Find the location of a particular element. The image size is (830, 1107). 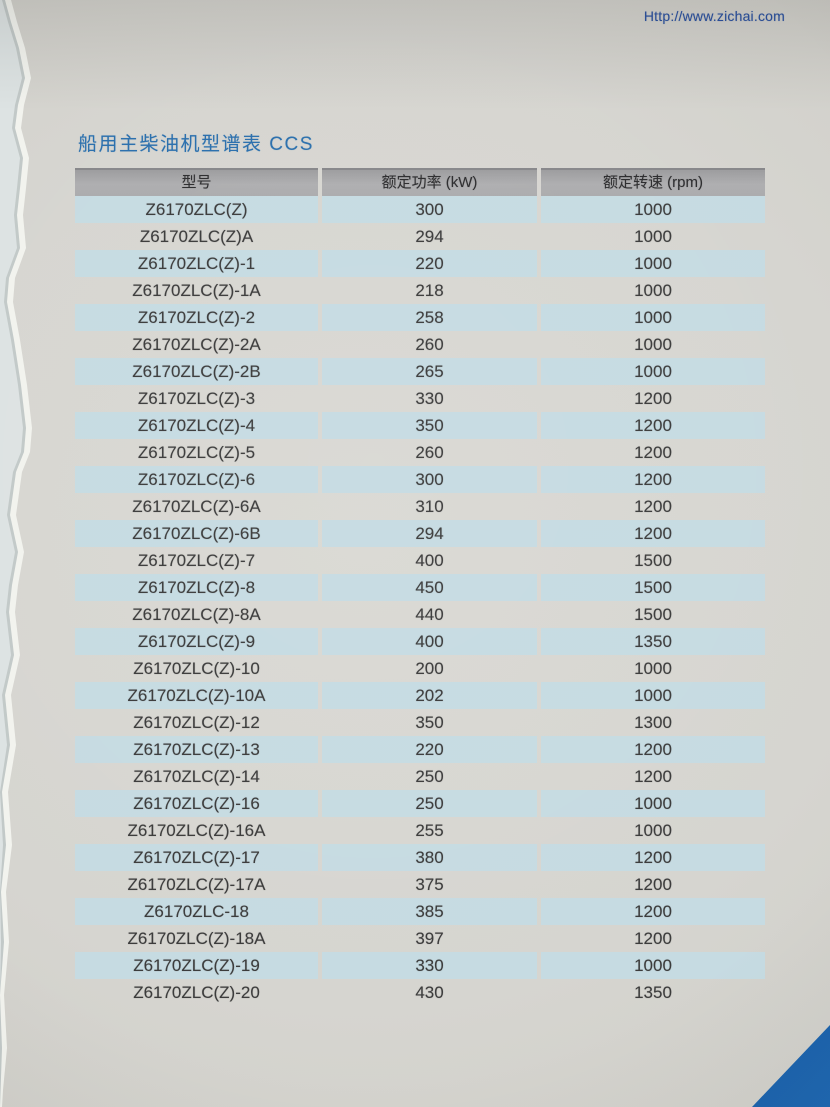

table-row: Z6170ZLC(Z)-16A 255 1000 is located at coordinates (420, 830).